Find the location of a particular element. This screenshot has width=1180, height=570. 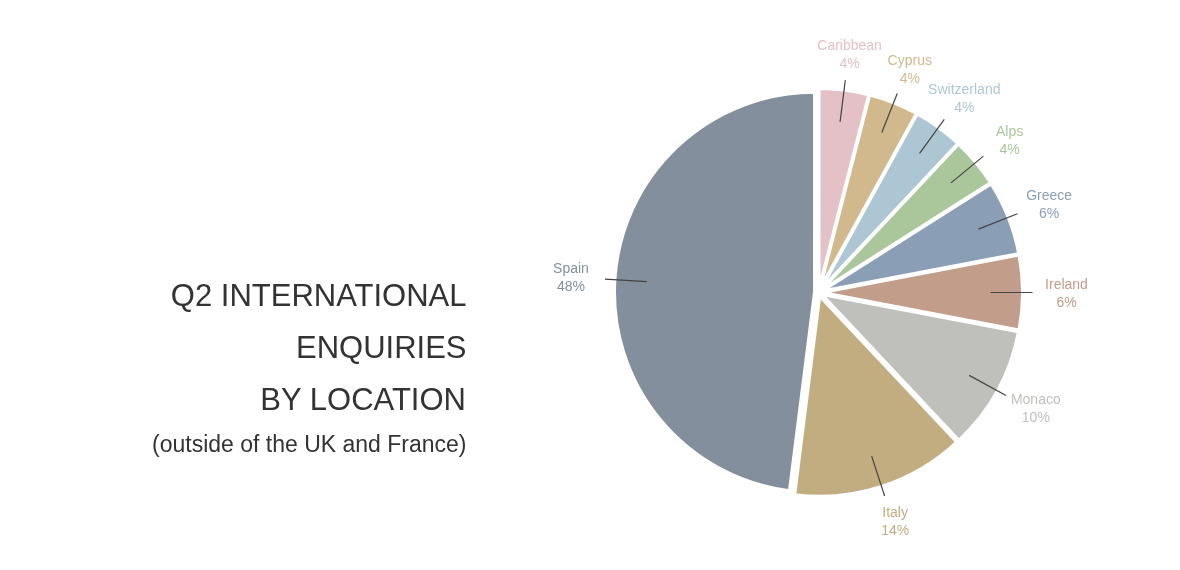

slice-label: Cyprus is located at coordinates (909, 60).